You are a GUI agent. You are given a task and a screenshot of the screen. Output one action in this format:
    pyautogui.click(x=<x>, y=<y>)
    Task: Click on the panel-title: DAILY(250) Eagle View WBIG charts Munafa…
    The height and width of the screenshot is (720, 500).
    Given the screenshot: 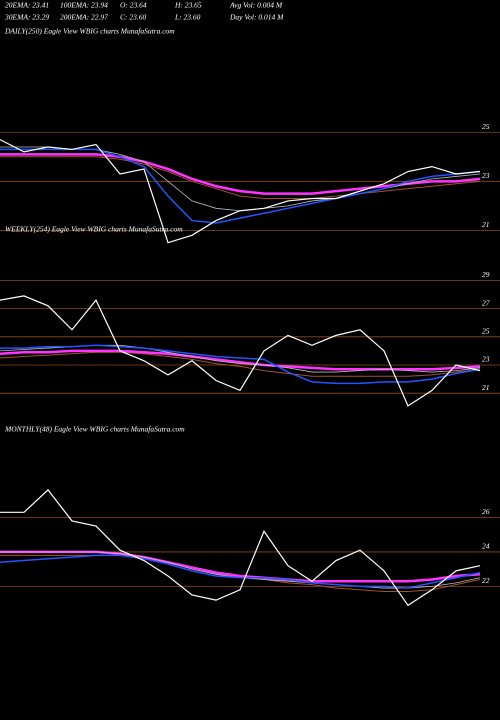 What is the action you would take?
    pyautogui.click(x=89, y=31)
    